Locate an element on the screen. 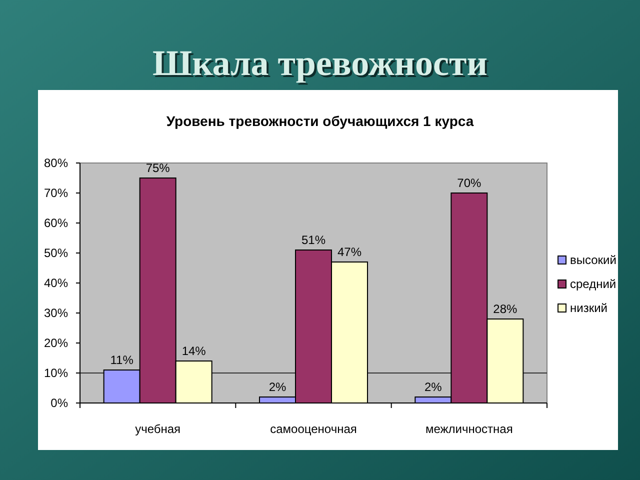 This screenshot has width=640, height=480. y-tick-label: 50% is located at coordinates (56, 253).